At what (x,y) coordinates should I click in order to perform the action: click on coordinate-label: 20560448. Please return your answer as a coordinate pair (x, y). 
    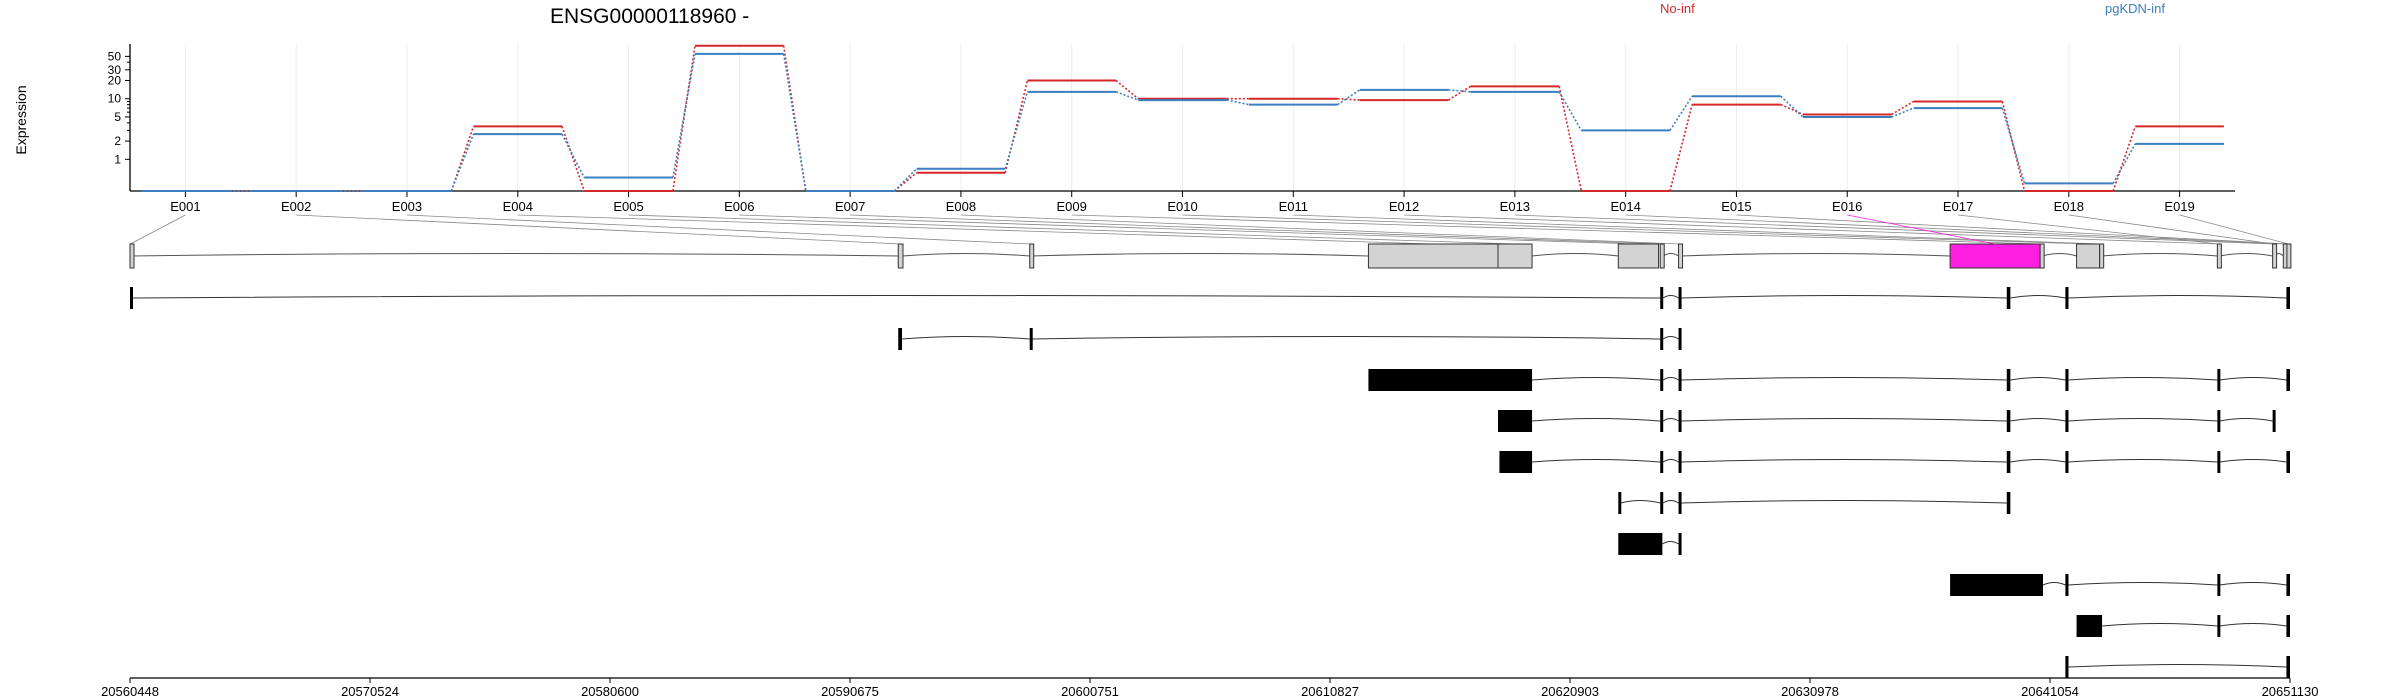
    Looking at the image, I should click on (130, 691).